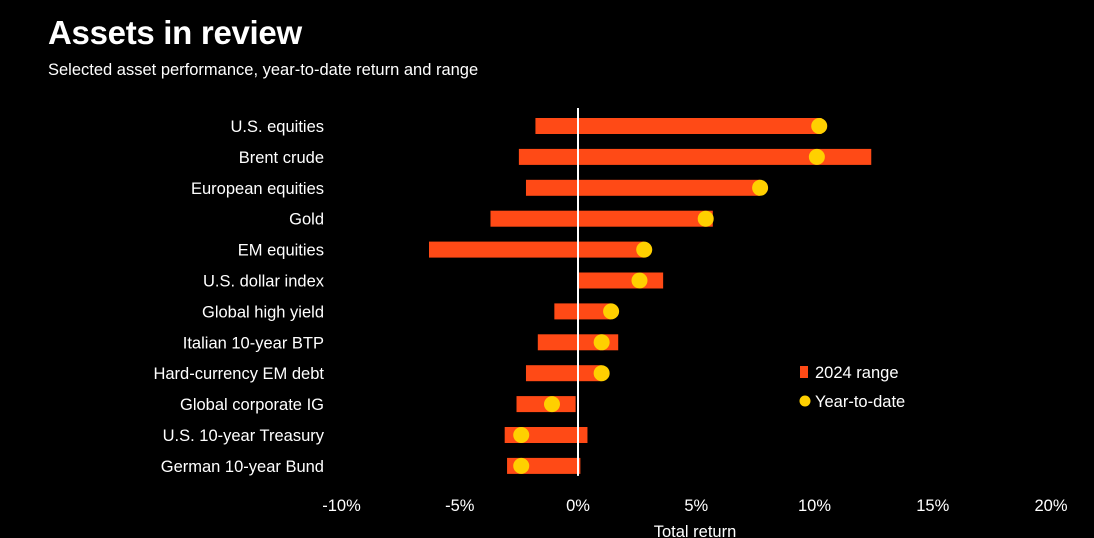  I want to click on legend: 2024 range Year-to-date, so click(852, 387).